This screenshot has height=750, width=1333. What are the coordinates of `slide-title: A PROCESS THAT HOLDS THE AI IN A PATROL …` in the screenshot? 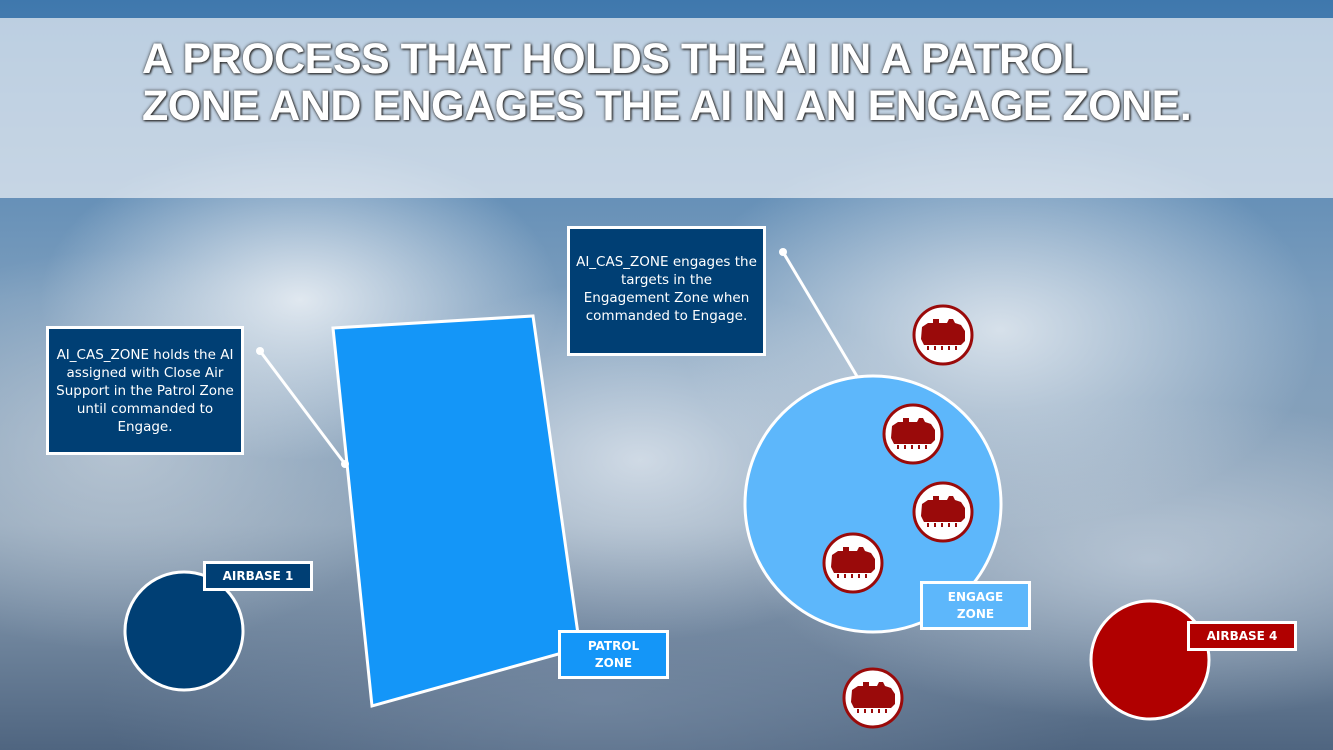 It's located at (667, 82).